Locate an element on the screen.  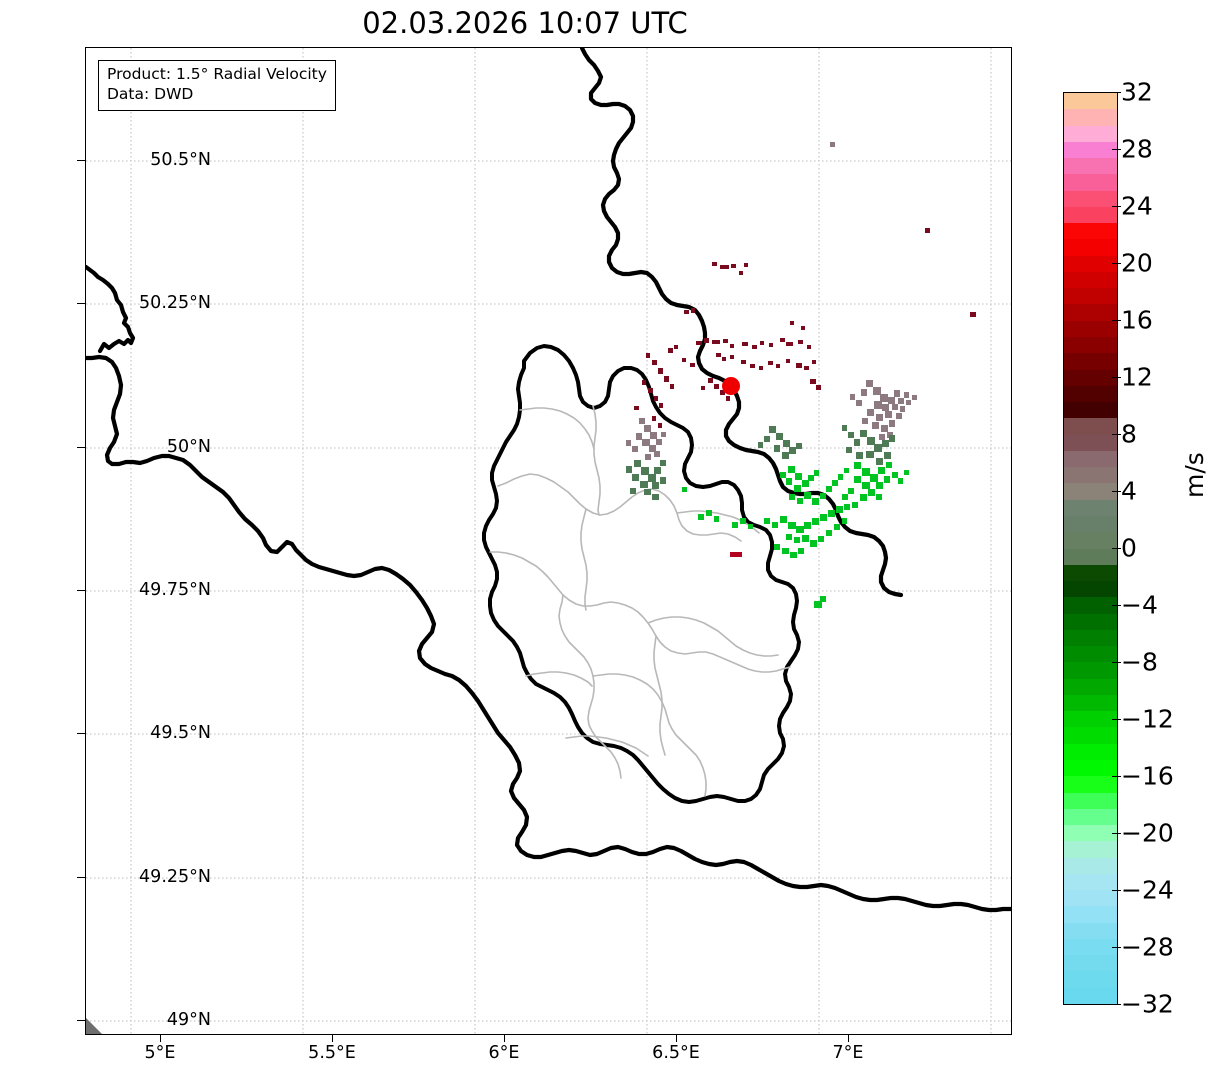
y-axis-tick-label: 49.75°N is located at coordinates (175, 590).